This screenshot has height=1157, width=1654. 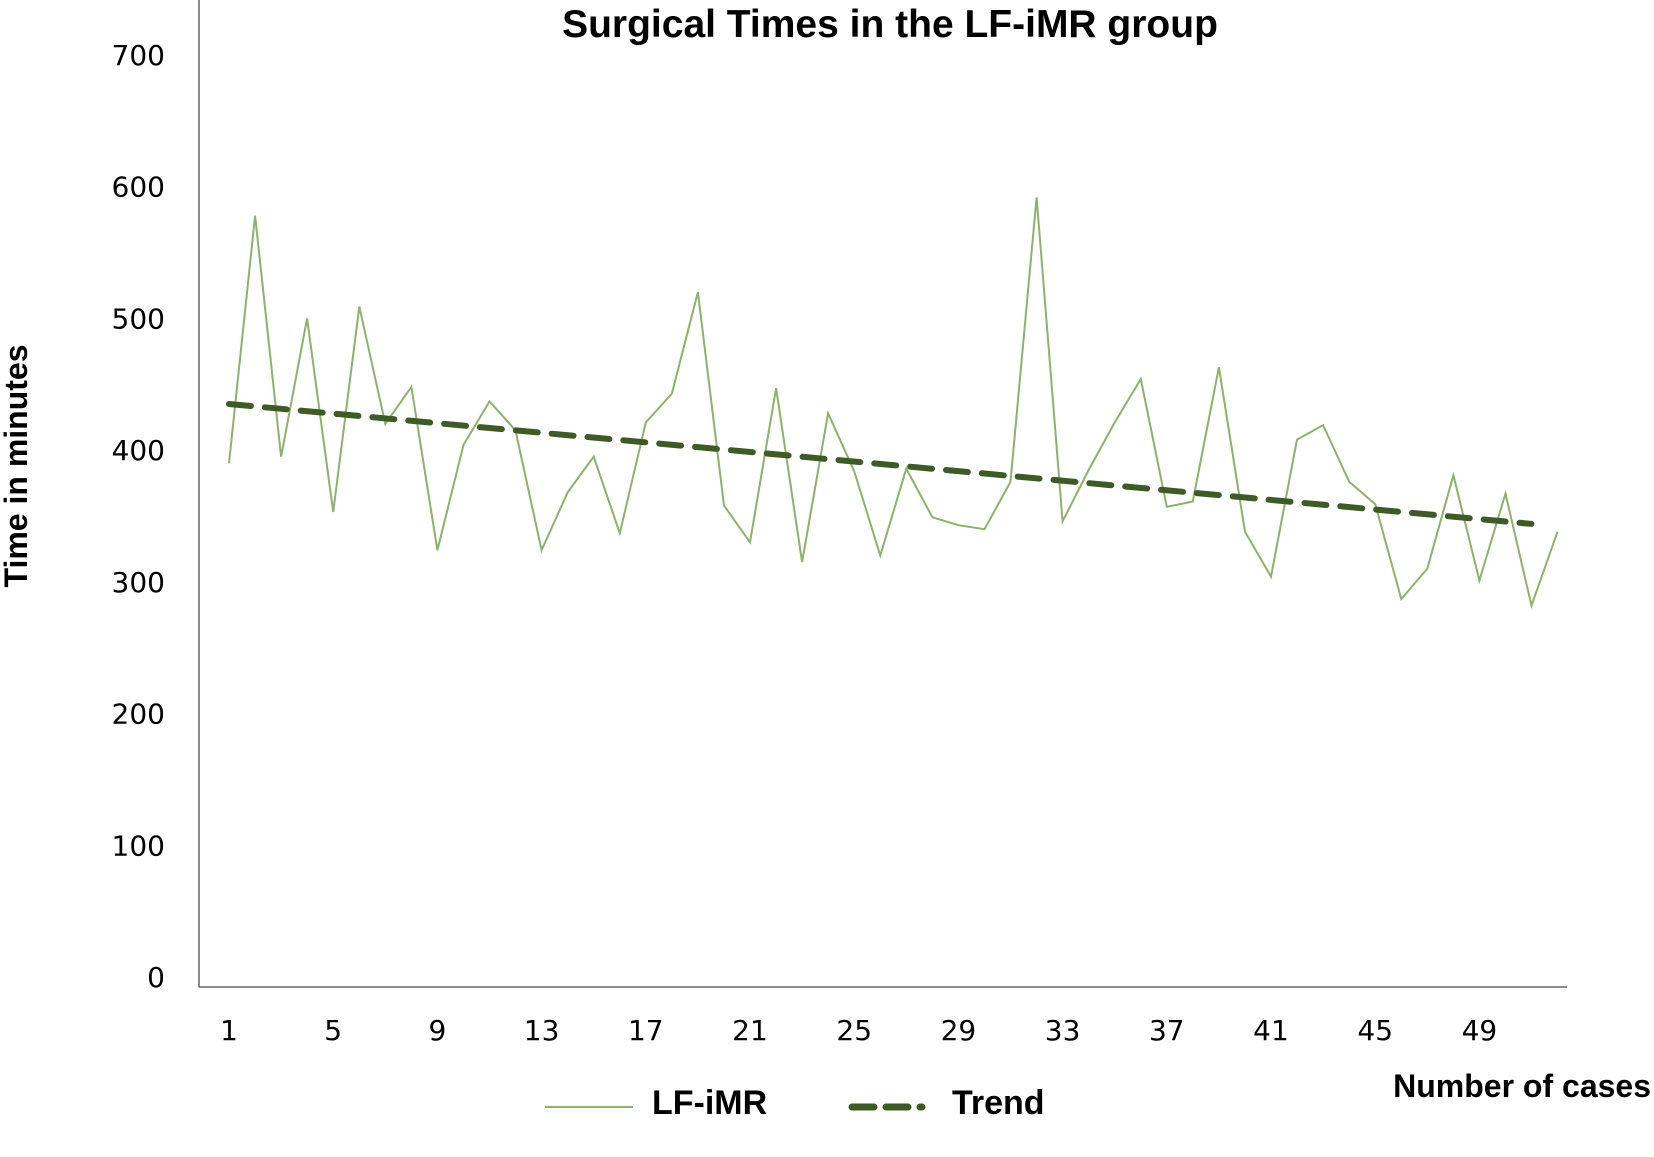 What do you see at coordinates (138, 450) in the screenshot?
I see `y-tick-label: 400` at bounding box center [138, 450].